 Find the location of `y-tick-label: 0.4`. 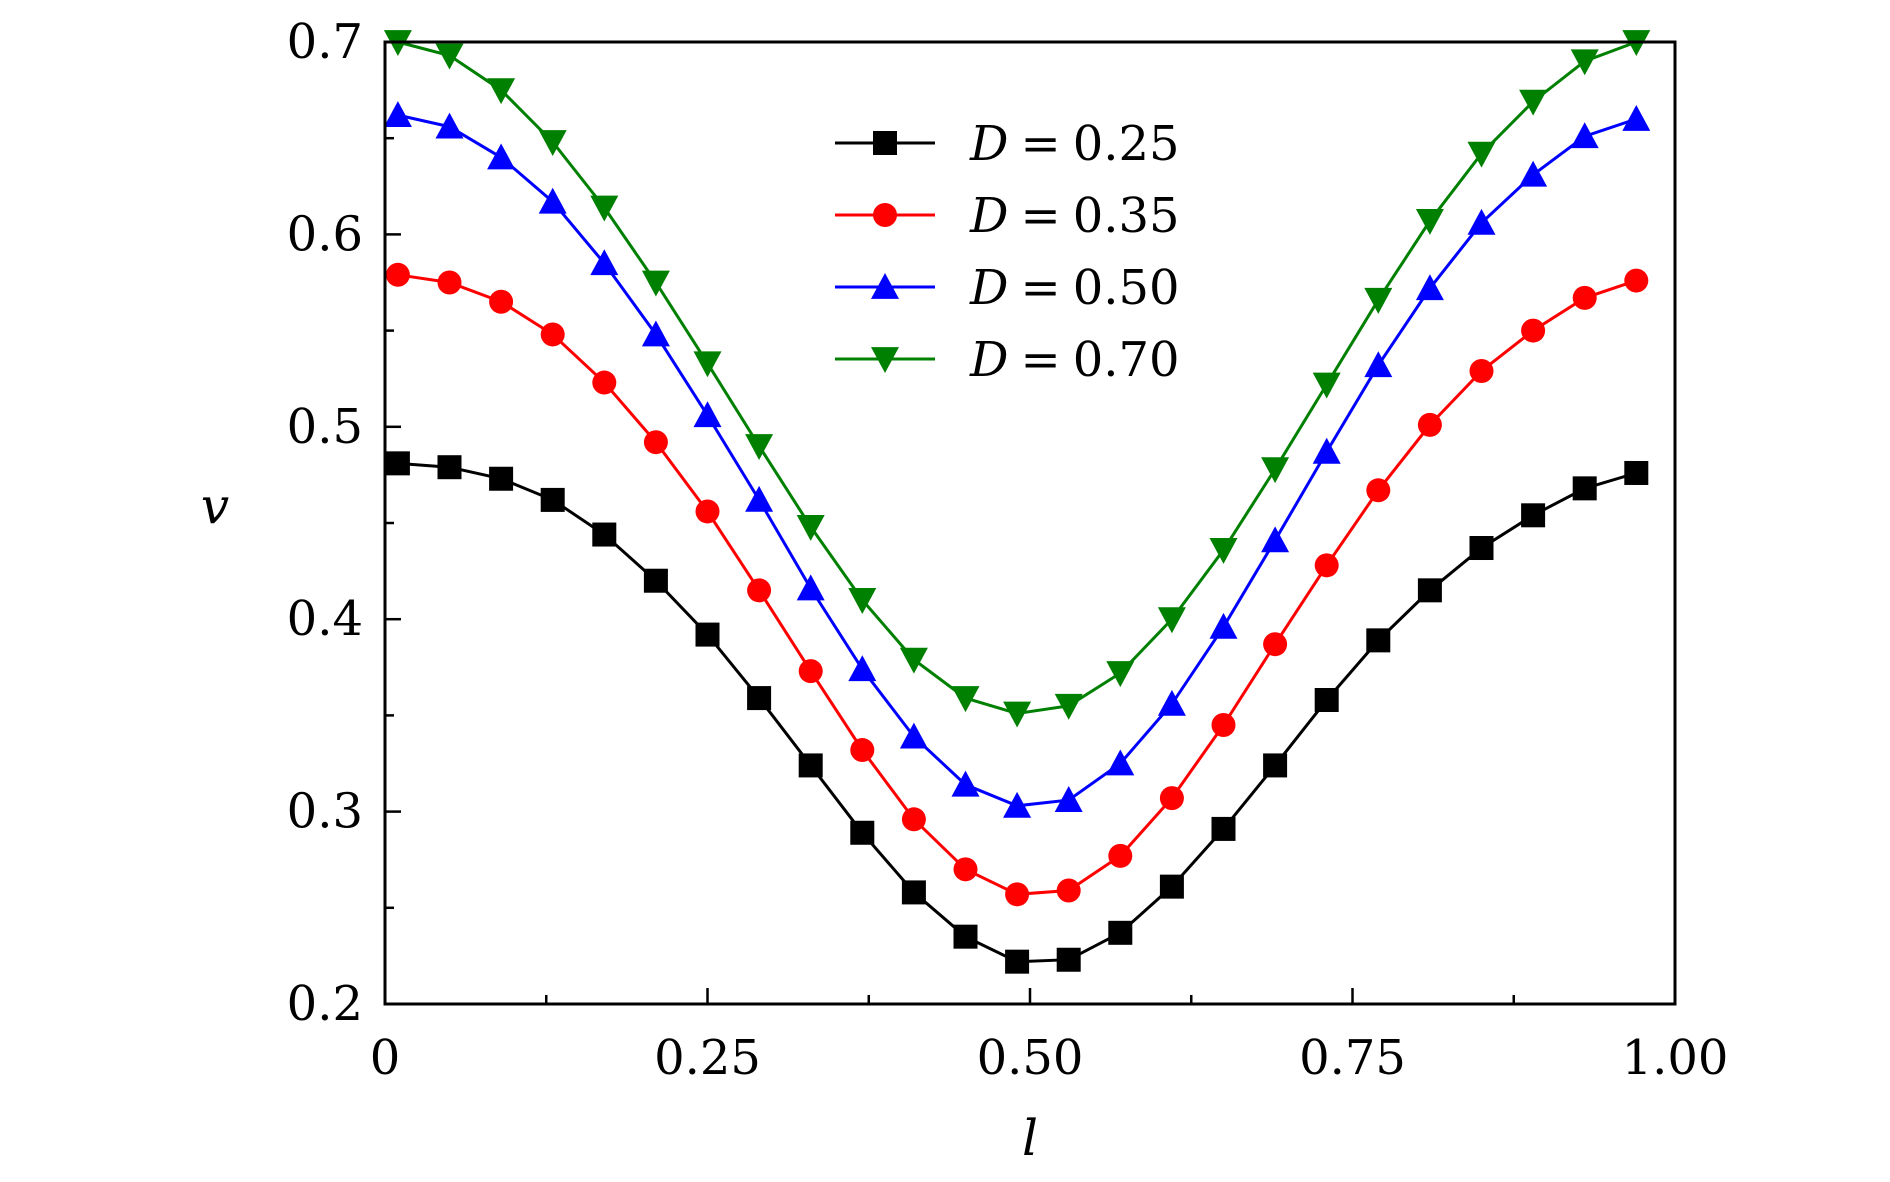

y-tick-label: 0.4 is located at coordinates (325, 619).